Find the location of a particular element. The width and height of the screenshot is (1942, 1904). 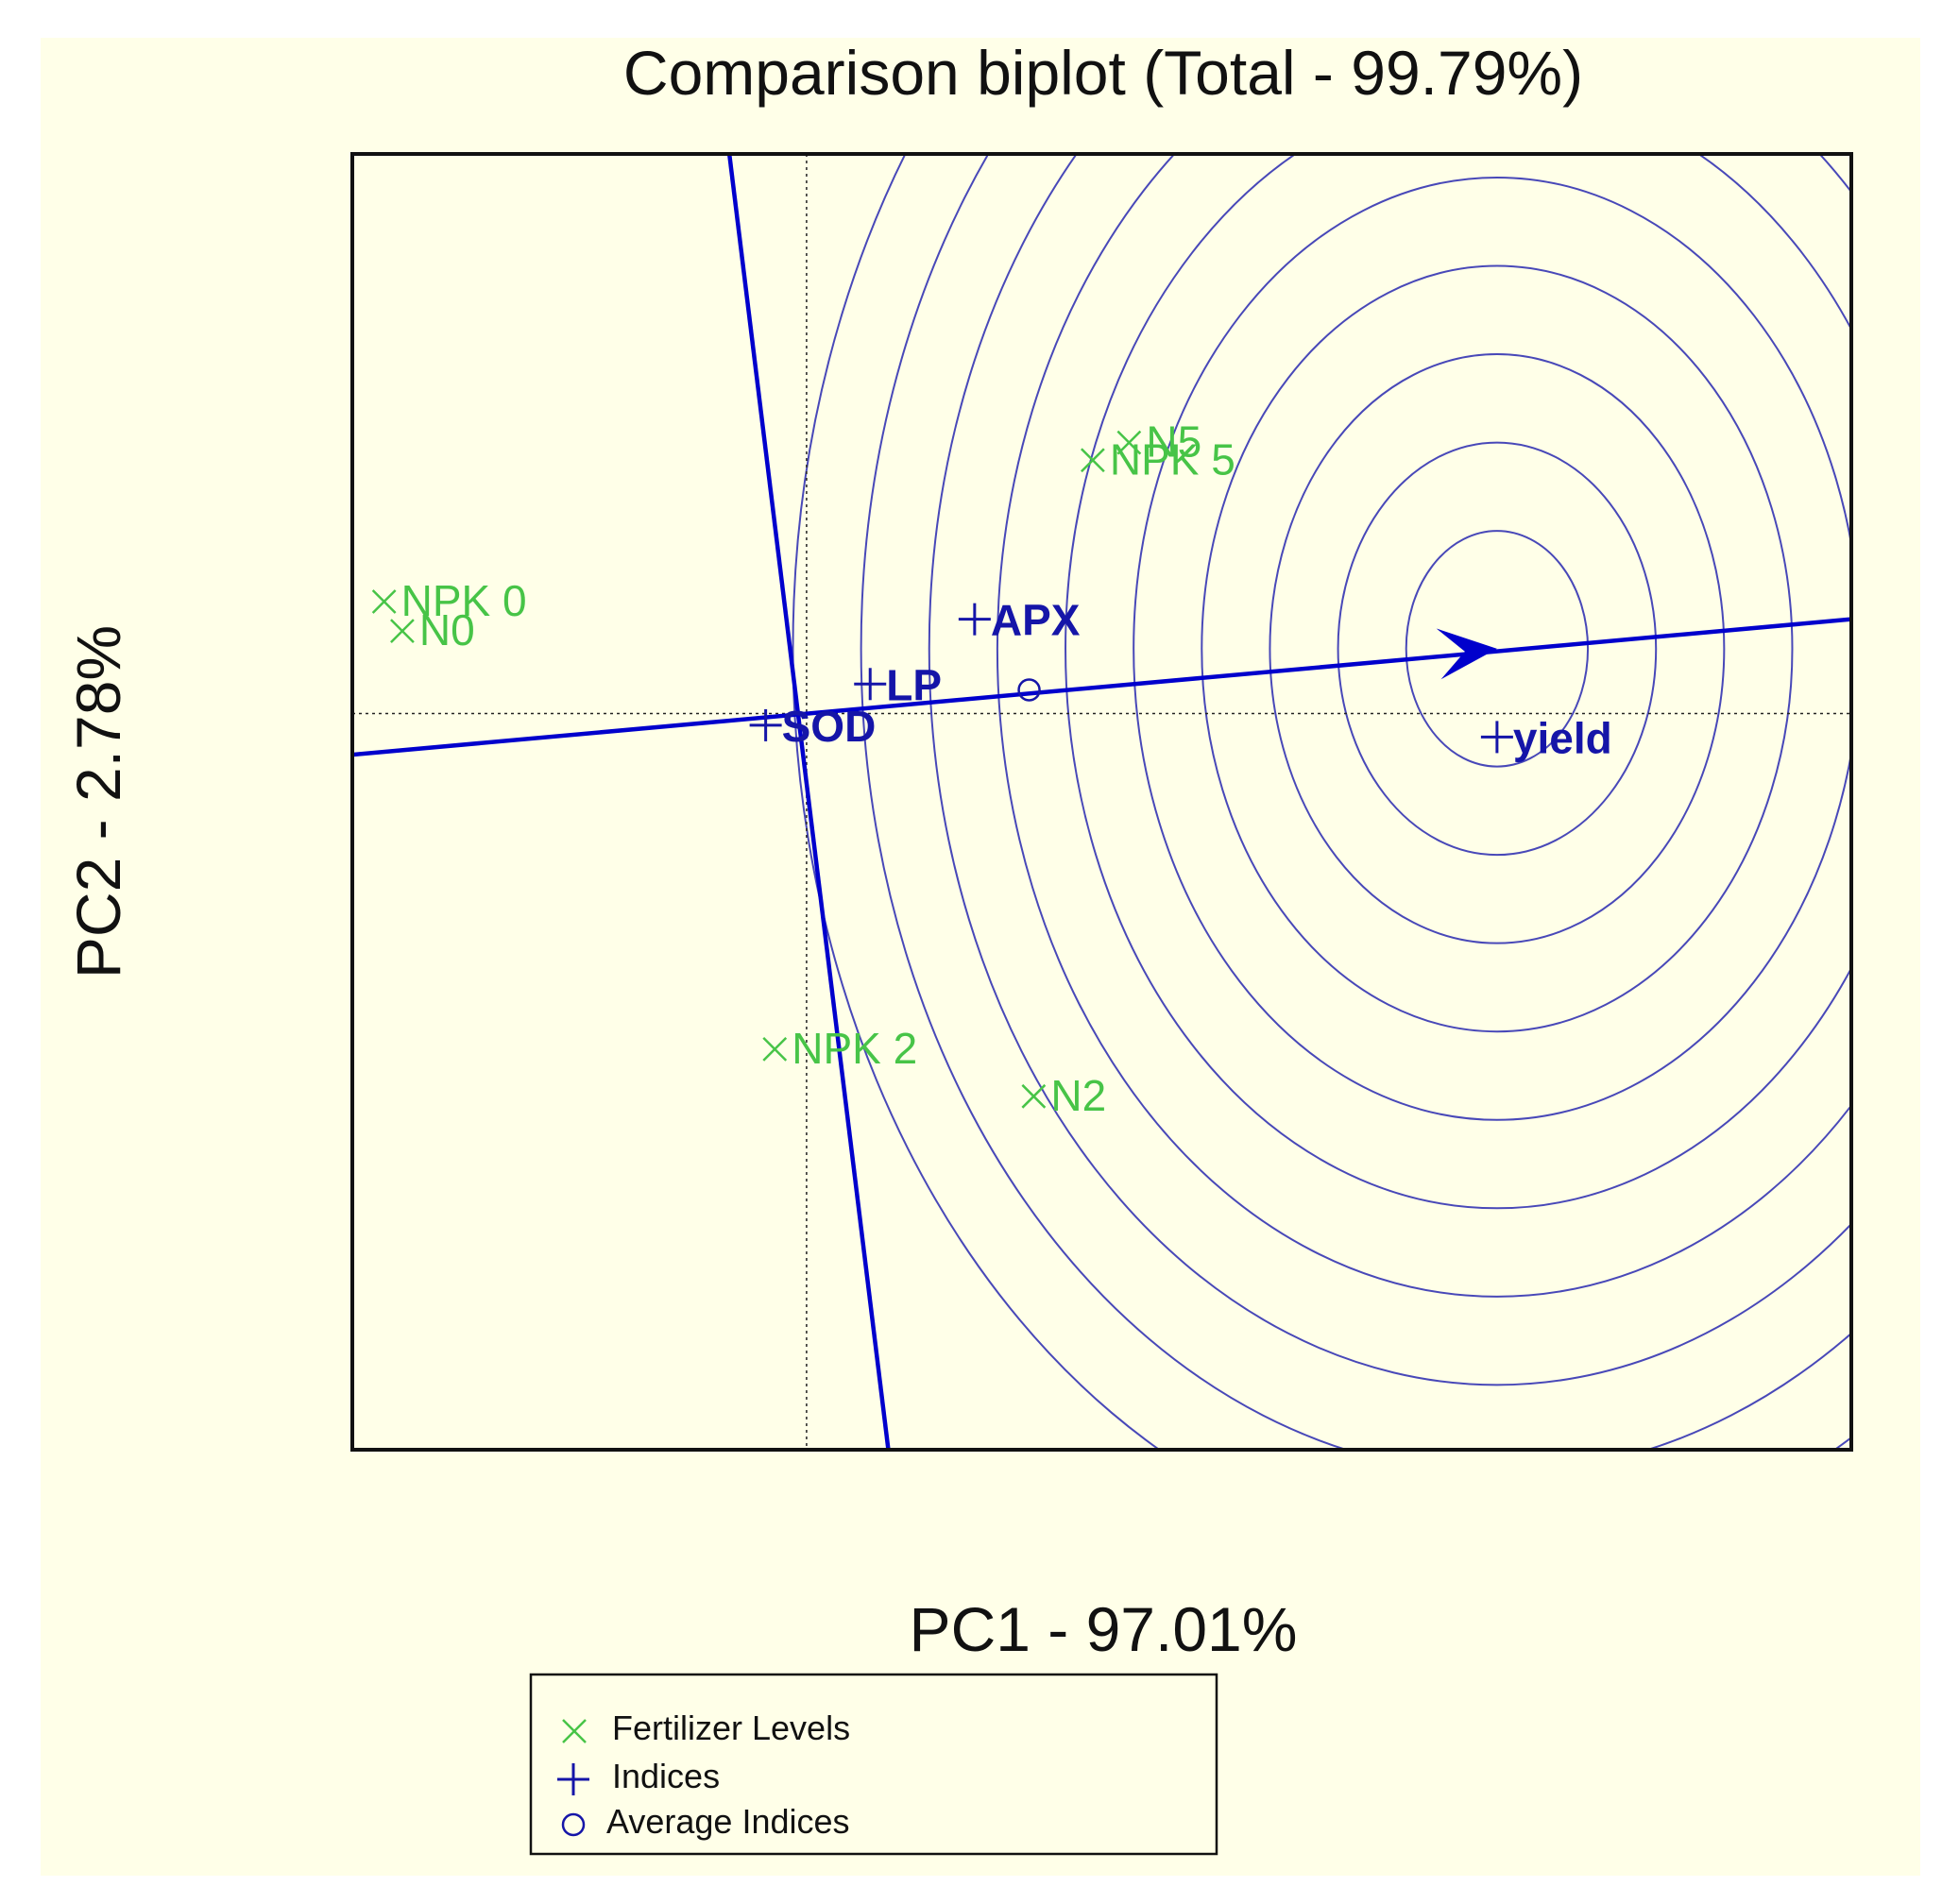

legend-label-average: Average Indices is located at coordinates (728, 1821).